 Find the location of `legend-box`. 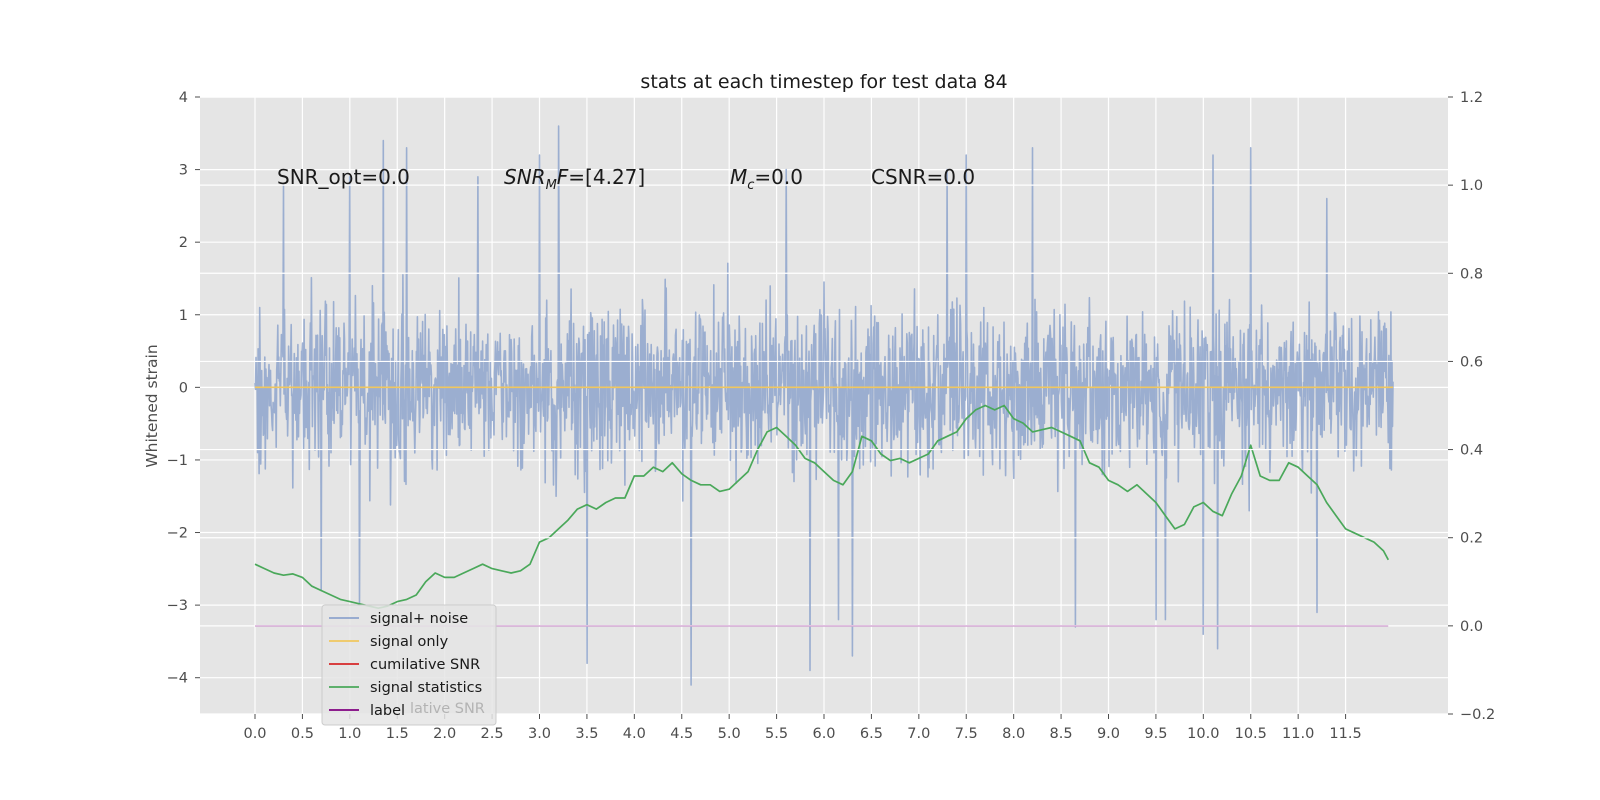

legend-box is located at coordinates (409, 665).